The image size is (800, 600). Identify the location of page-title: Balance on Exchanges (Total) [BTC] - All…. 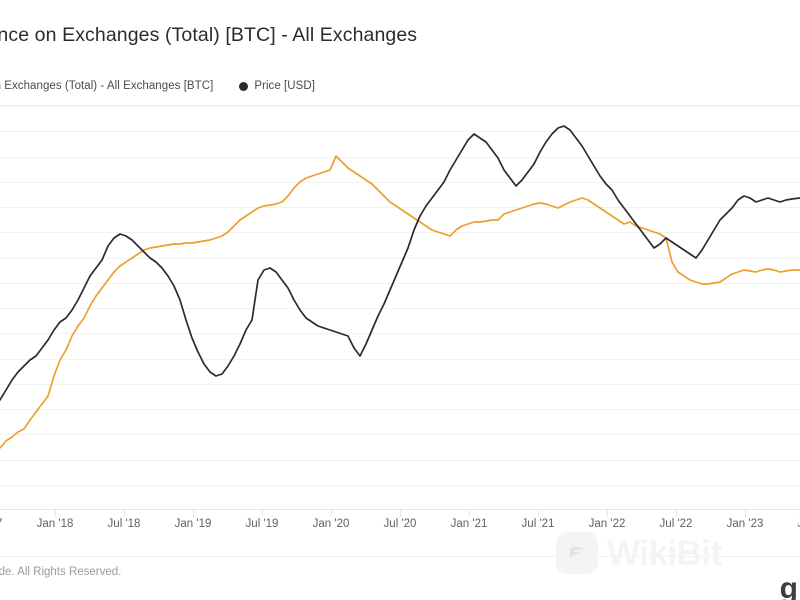
(209, 35).